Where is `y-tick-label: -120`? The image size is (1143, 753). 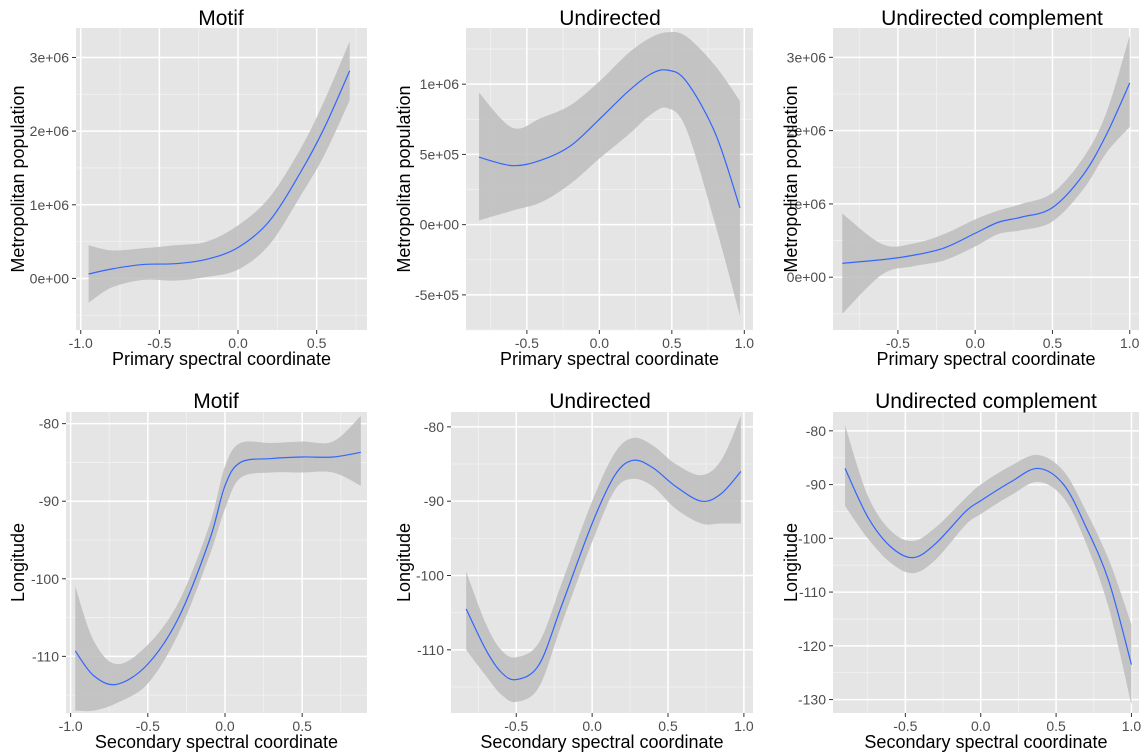 y-tick-label: -120 is located at coordinates (812, 646).